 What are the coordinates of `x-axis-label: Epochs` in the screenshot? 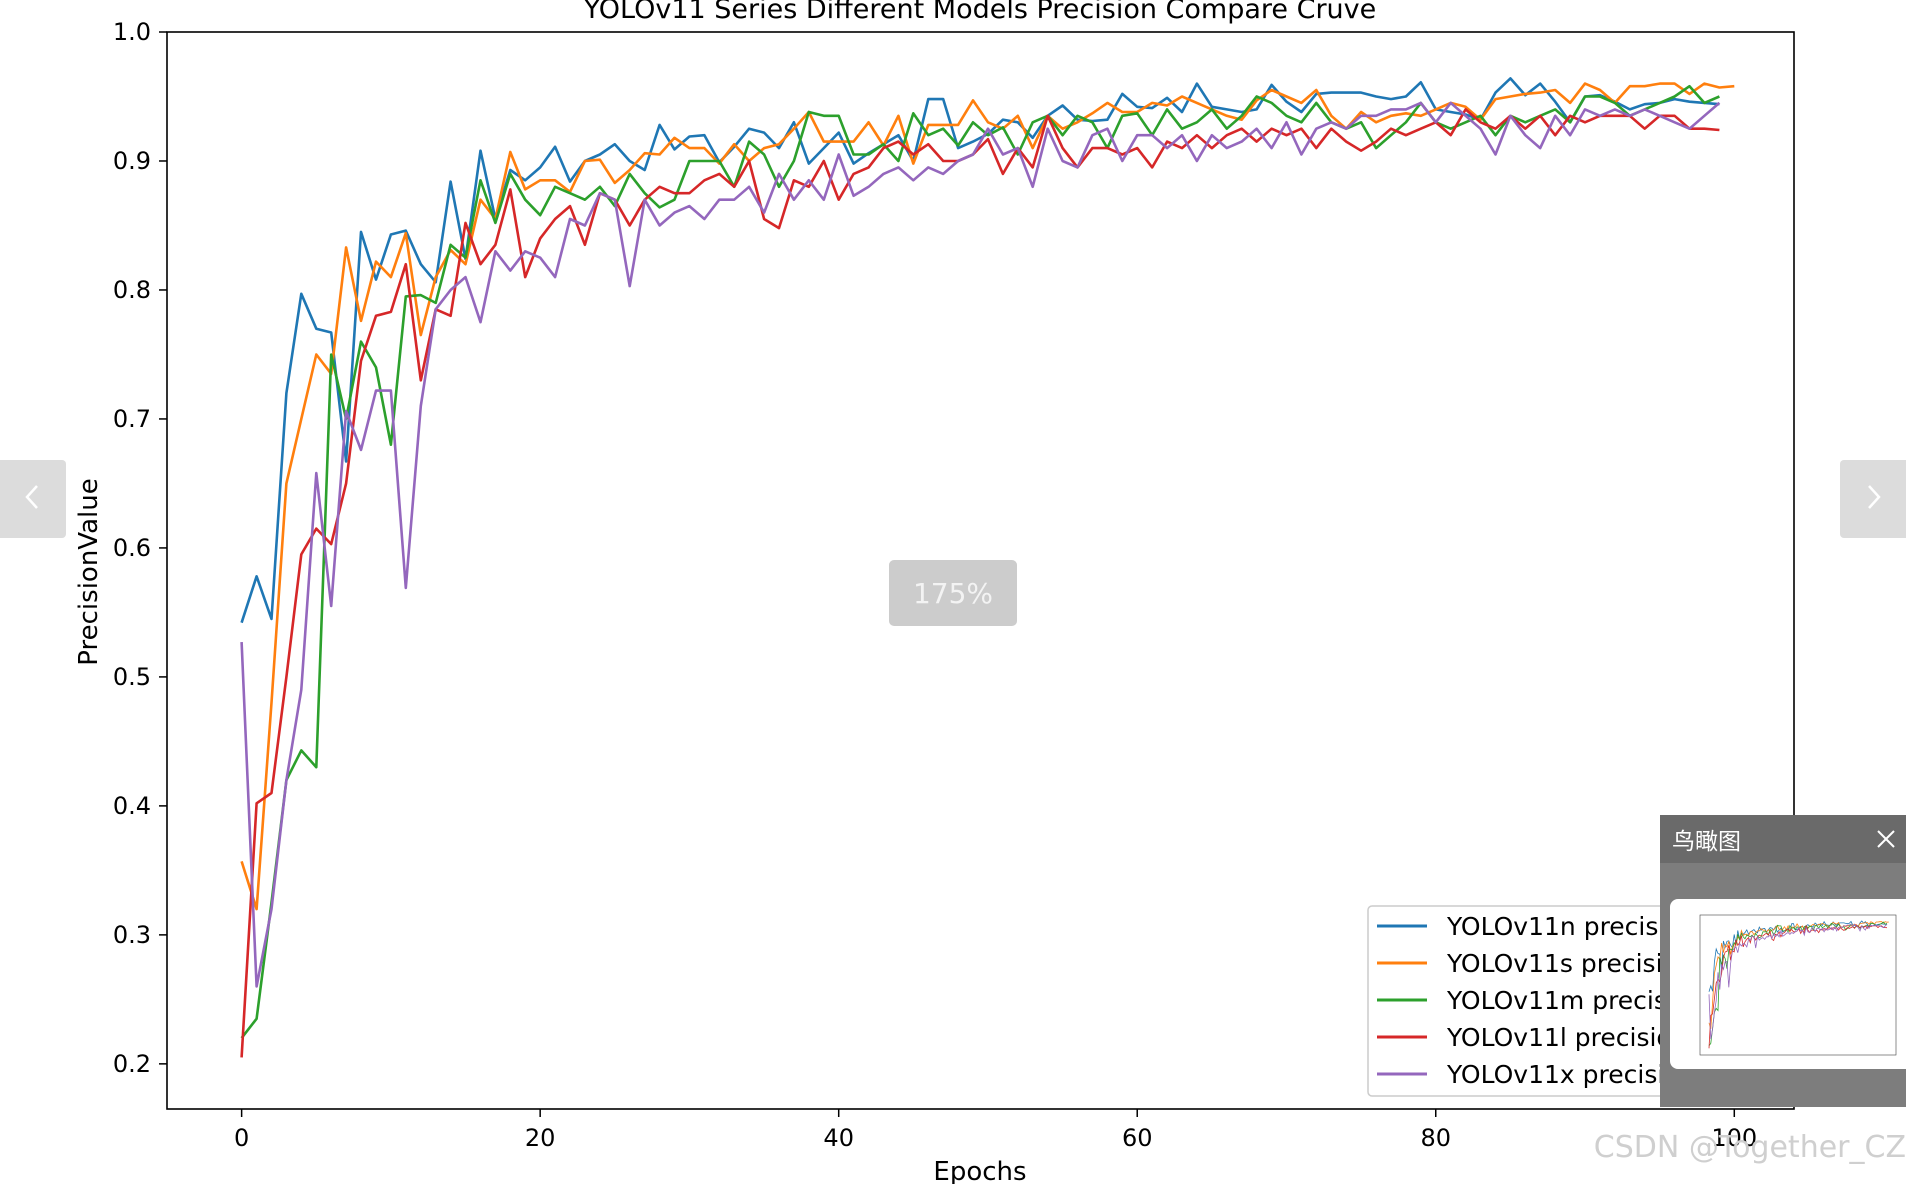 It's located at (979, 1170).